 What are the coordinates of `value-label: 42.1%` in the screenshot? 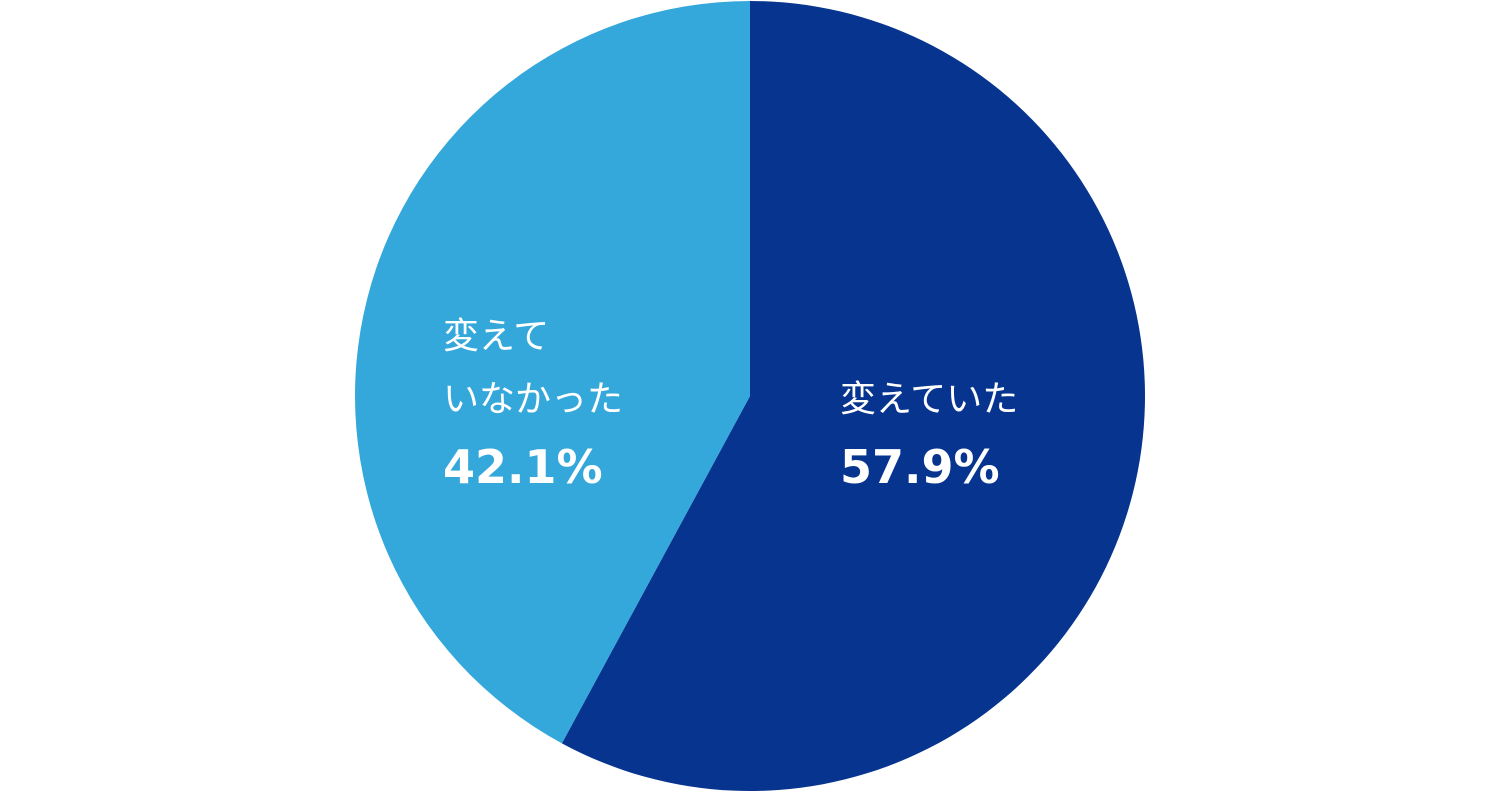 It's located at (523, 467).